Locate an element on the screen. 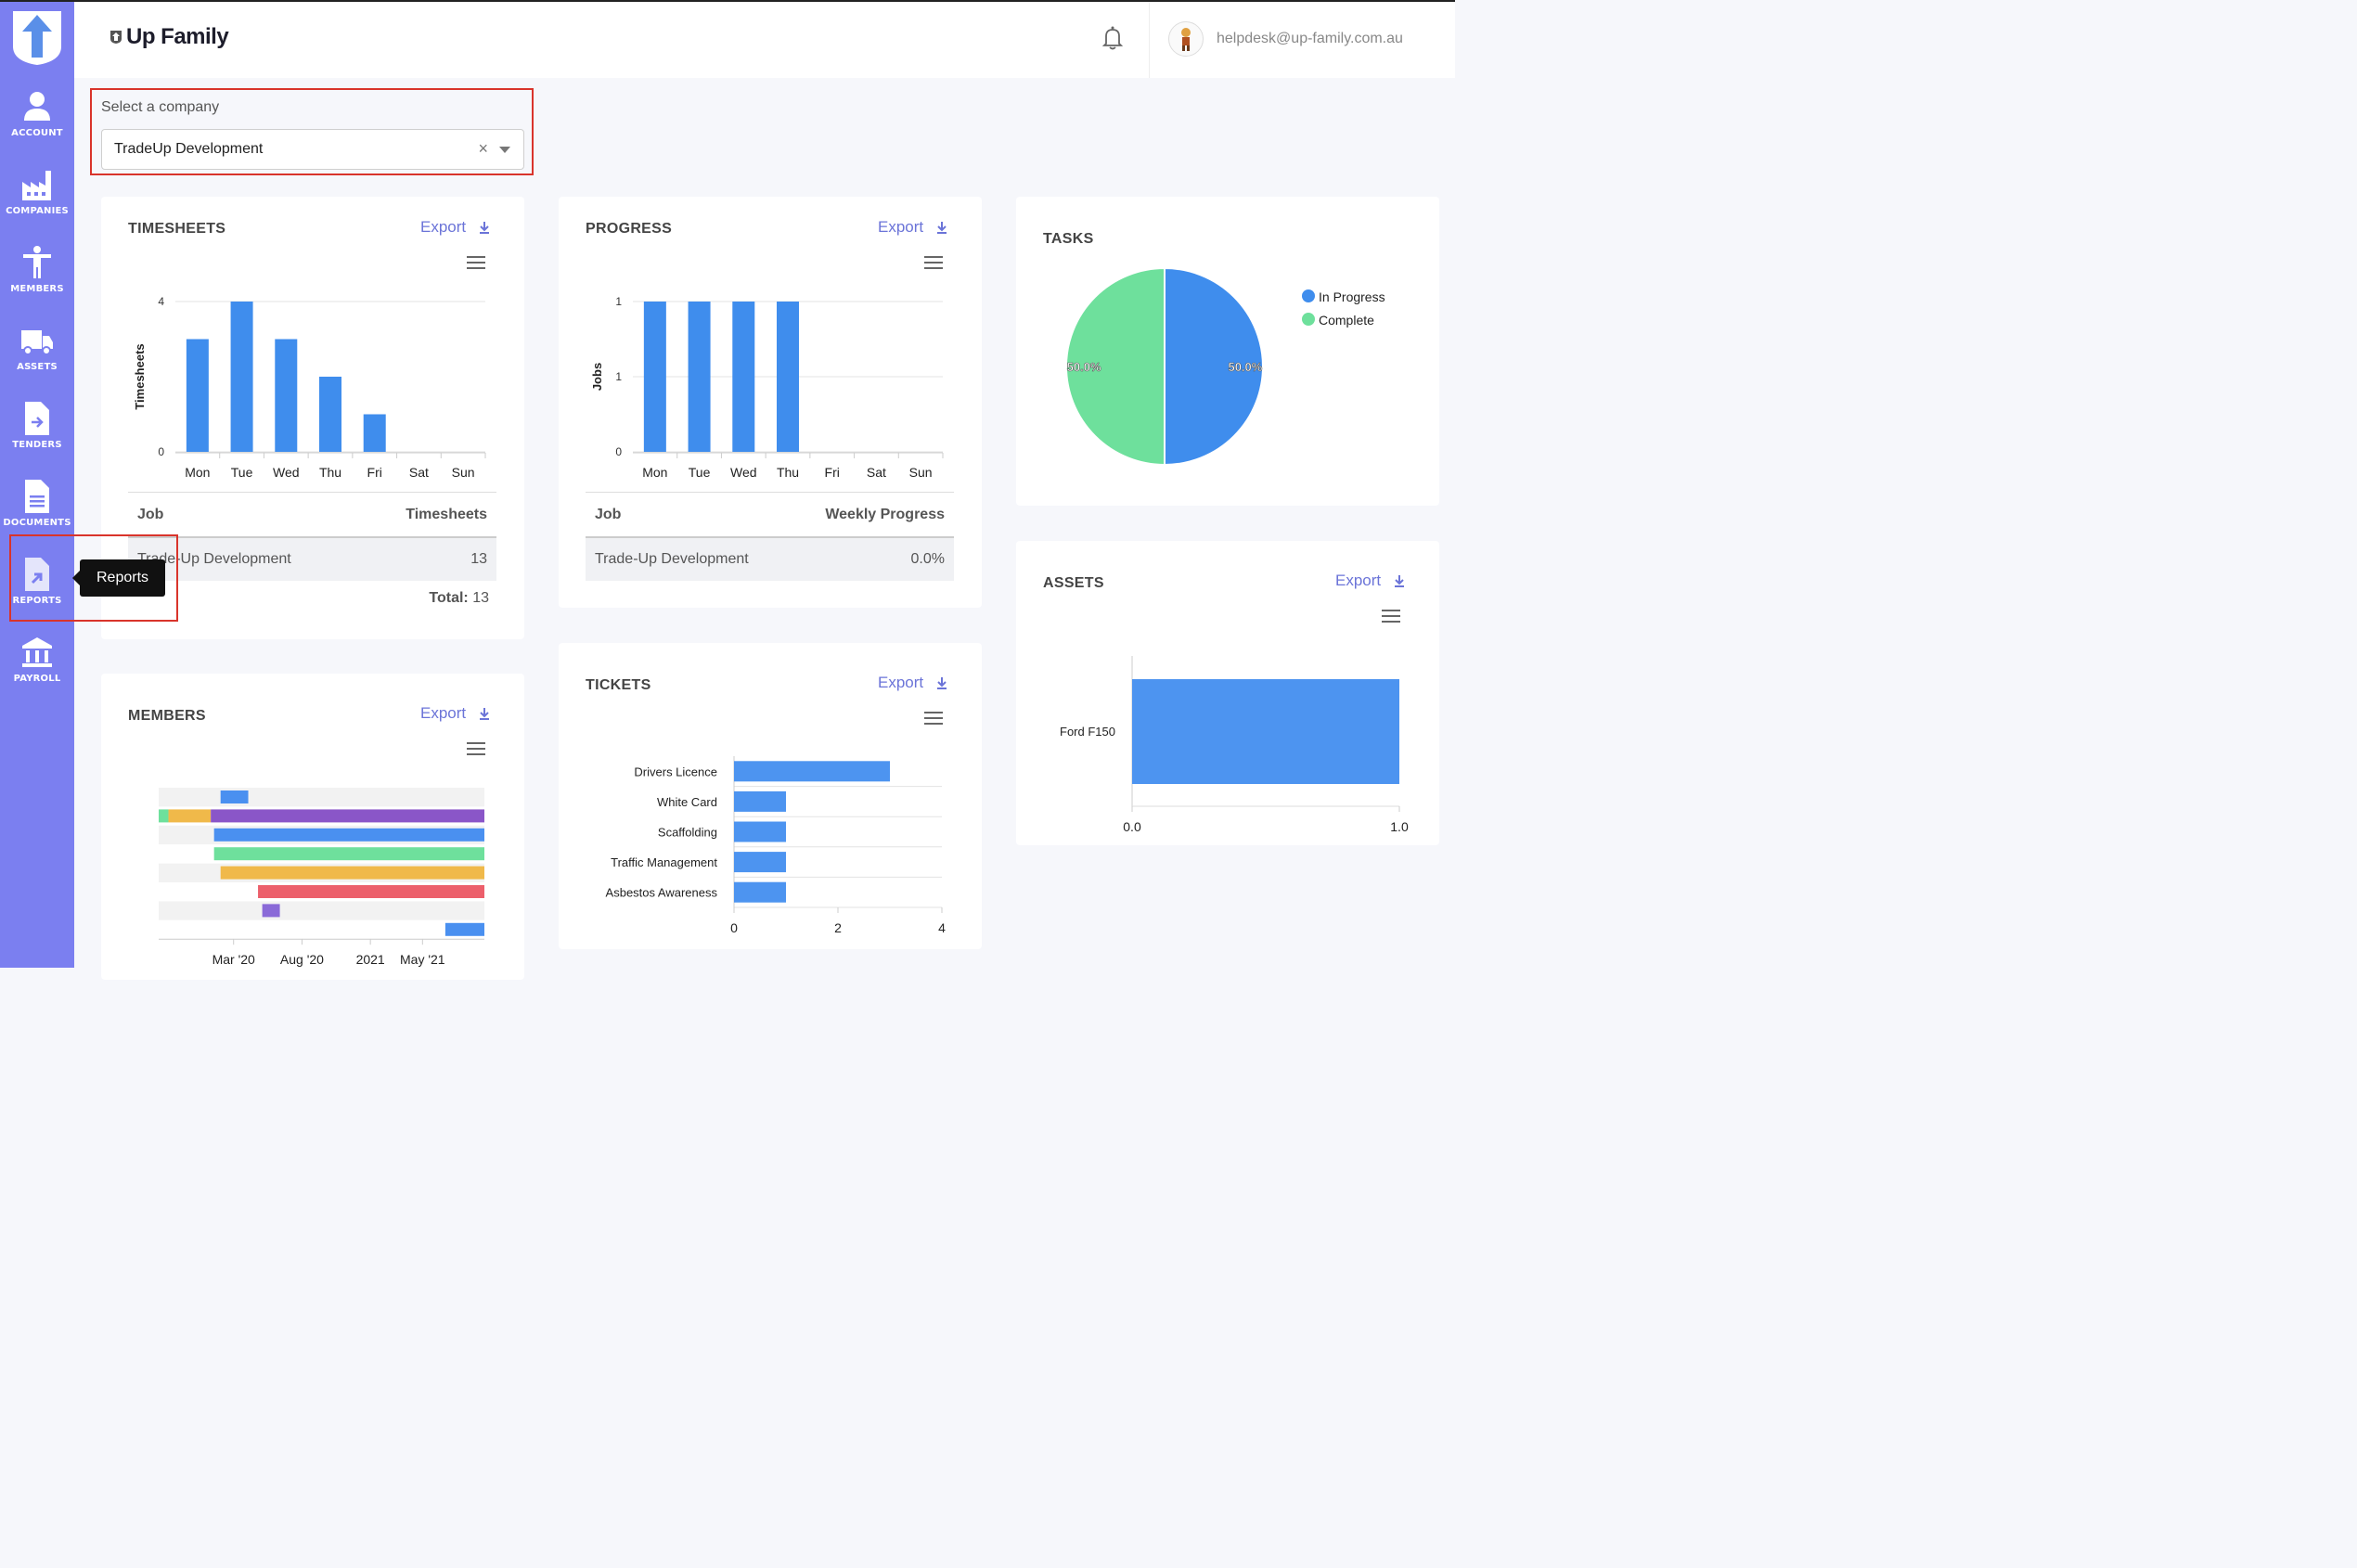 This screenshot has height=1568, width=2357. bell-icon is located at coordinates (1113, 38).